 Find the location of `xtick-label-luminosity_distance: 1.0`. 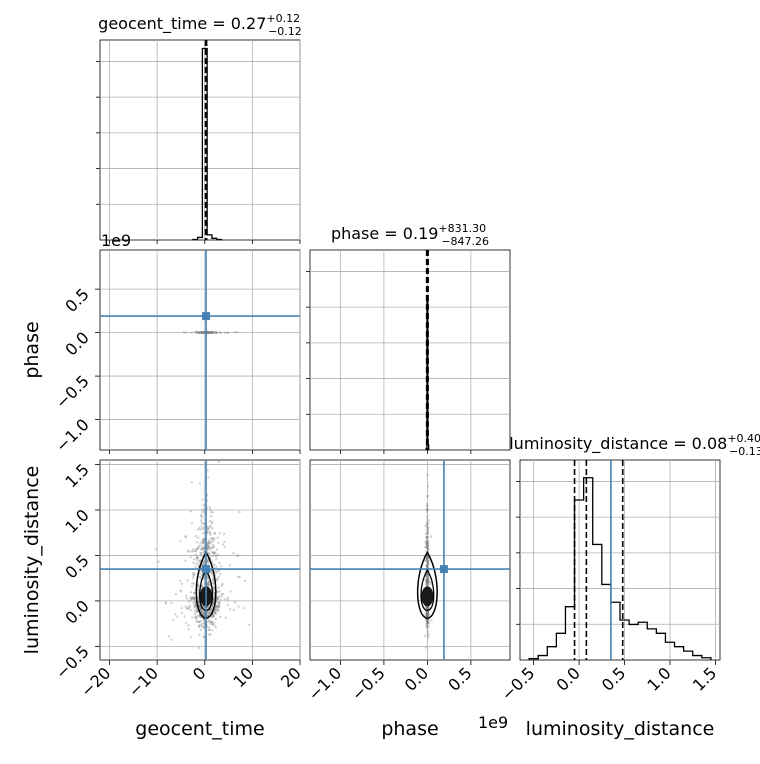

xtick-label-luminosity_distance: 1.0 is located at coordinates (658, 678).